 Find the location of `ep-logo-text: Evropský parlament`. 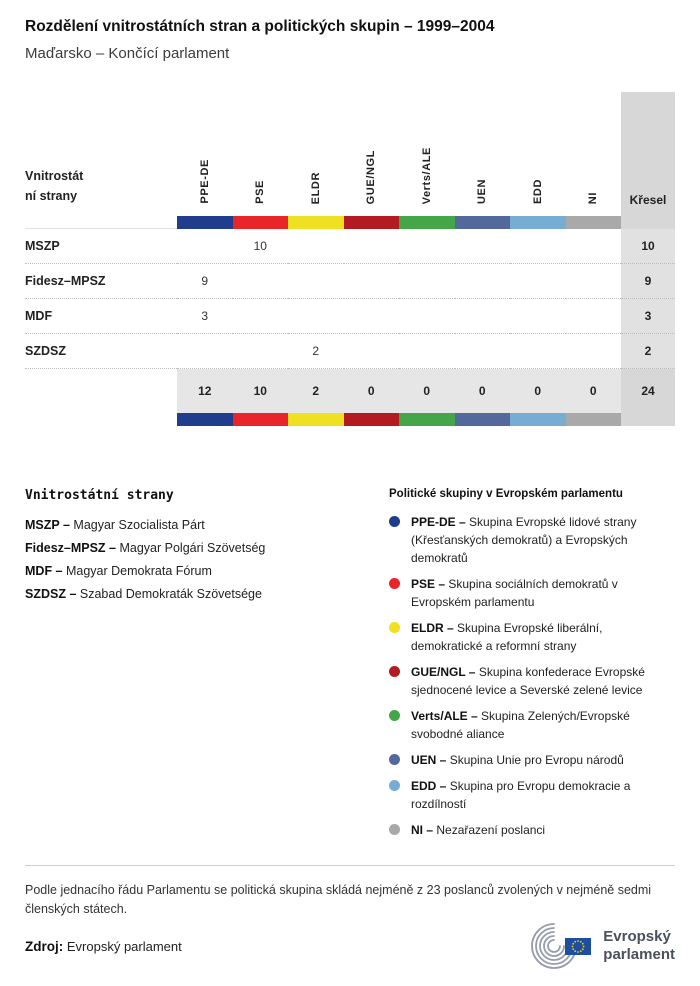

ep-logo-text: Evropský parlament is located at coordinates (639, 945).